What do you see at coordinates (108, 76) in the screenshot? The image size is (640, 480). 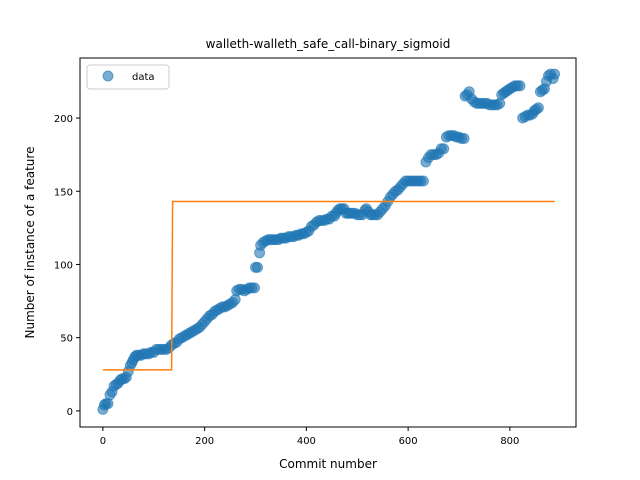 I see `legend-marker` at bounding box center [108, 76].